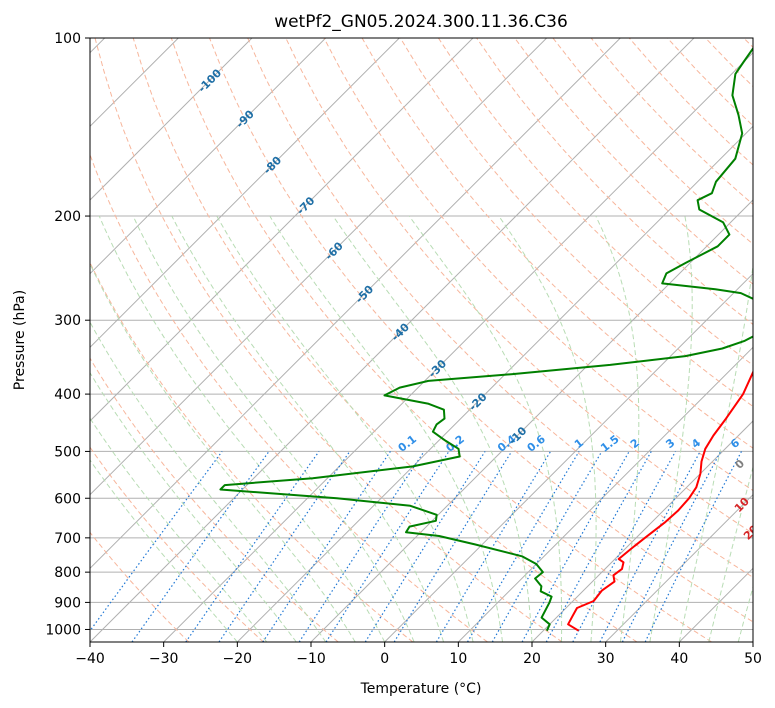 The image size is (775, 708). Describe the element at coordinates (238, 659) in the screenshot. I see `x-tick-label: −20` at that location.